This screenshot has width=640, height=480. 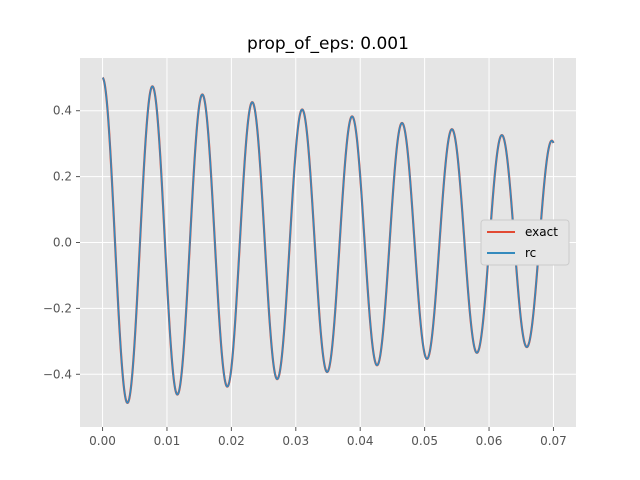 I want to click on x-tick-label: 0.07, so click(x=553, y=441).